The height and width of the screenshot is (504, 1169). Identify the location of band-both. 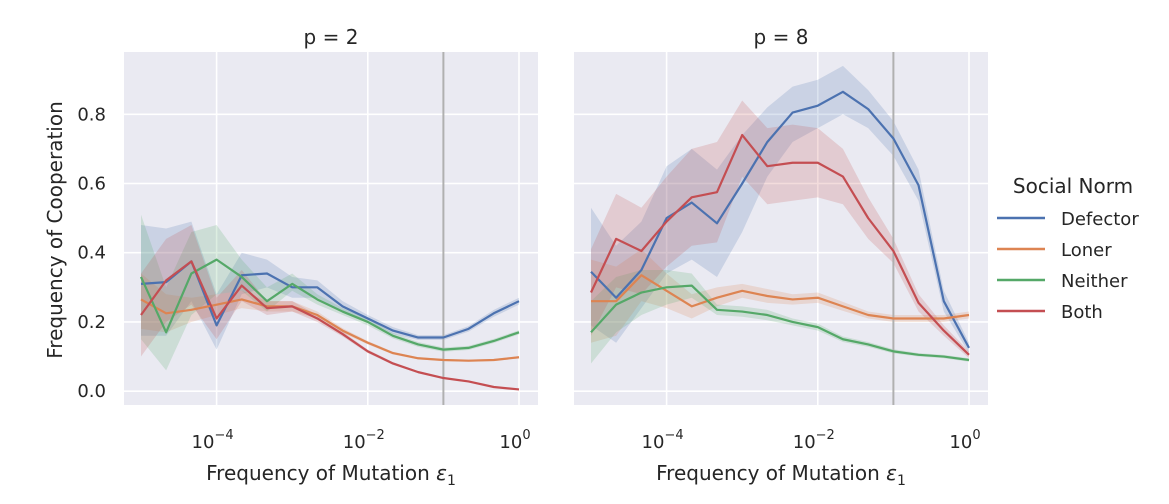
(330, 307).